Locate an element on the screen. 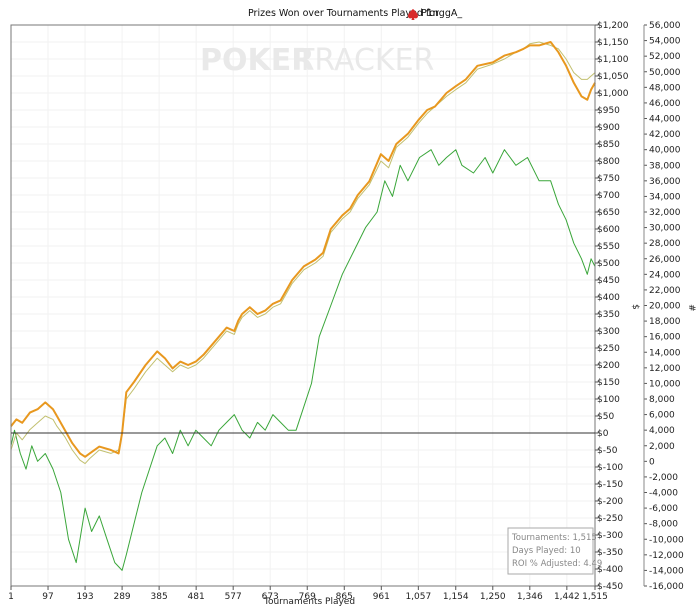 This screenshot has width=700, height=606. x-tick-label: 289 is located at coordinates (121, 597).